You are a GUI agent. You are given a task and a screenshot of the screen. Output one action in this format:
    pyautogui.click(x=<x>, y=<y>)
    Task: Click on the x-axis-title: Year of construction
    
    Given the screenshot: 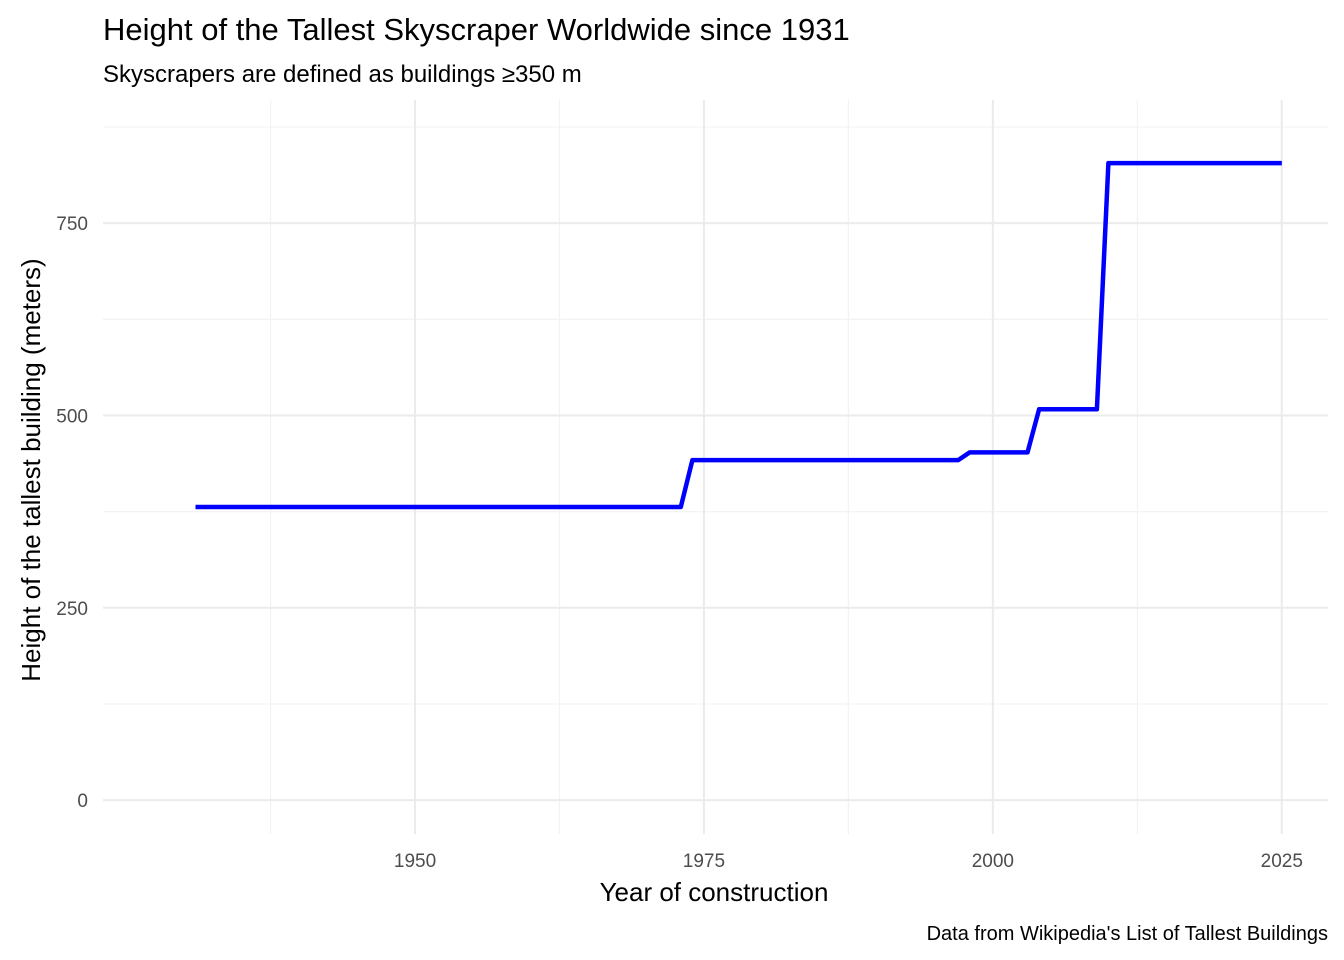 What is the action you would take?
    pyautogui.click(x=714, y=892)
    